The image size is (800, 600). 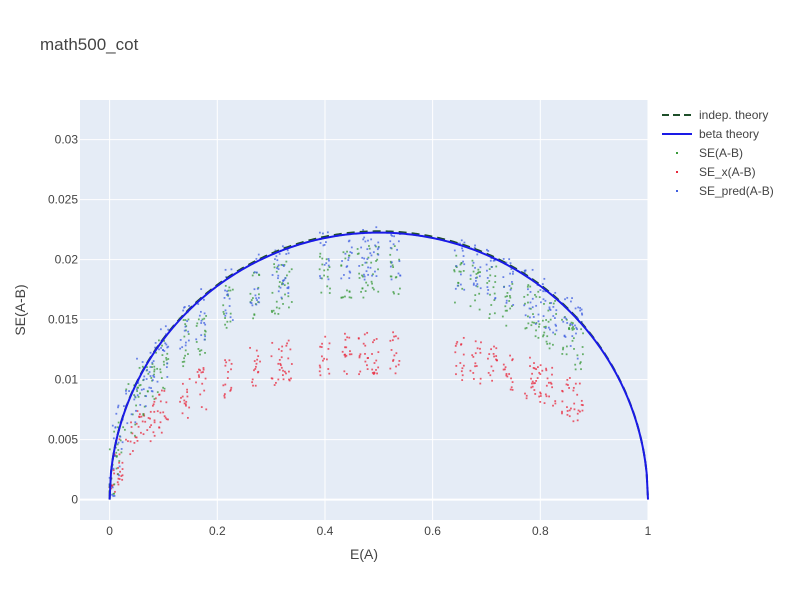 I want to click on legend-item: beta theory, so click(x=710, y=134).